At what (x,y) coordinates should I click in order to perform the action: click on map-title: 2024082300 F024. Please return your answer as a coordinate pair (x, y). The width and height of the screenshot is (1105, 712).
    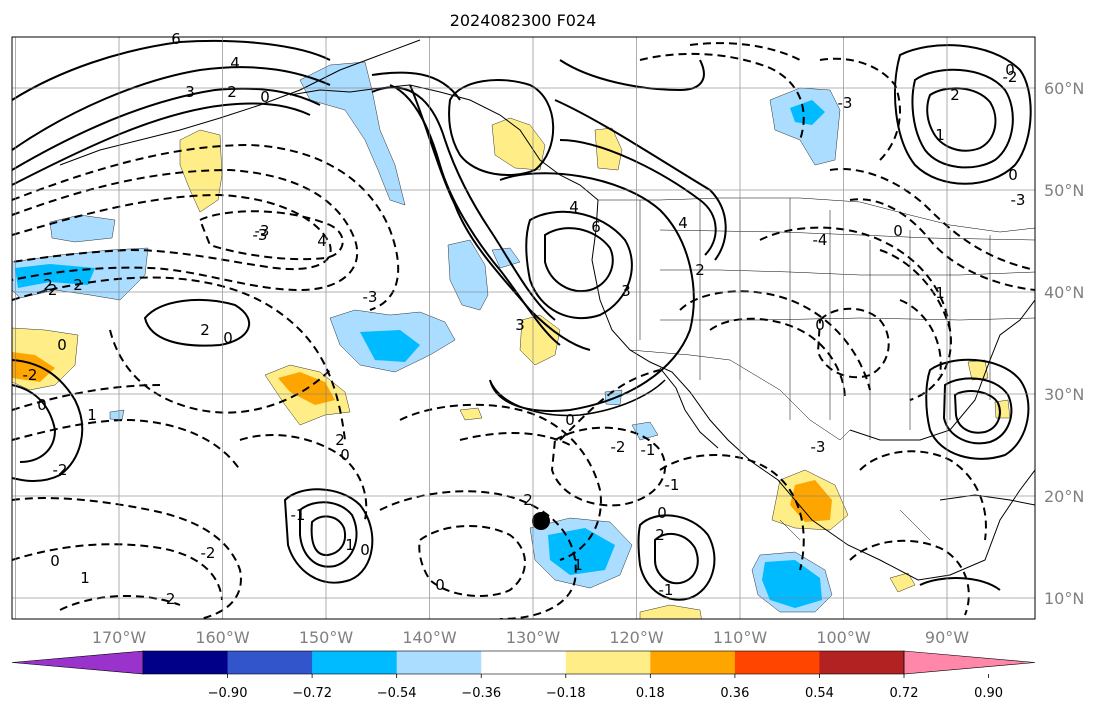
    Looking at the image, I should click on (523, 20).